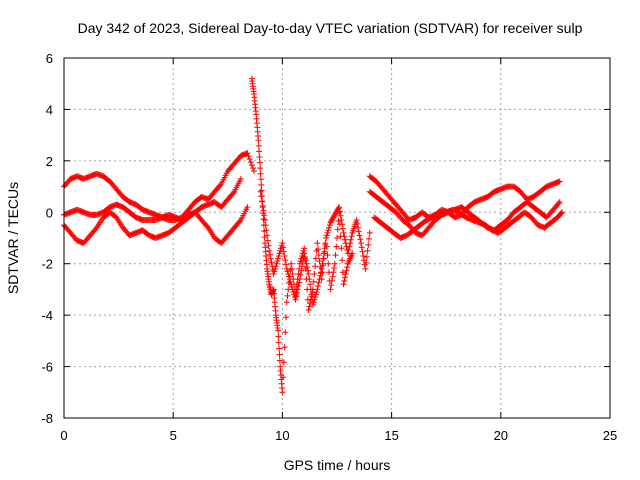 The height and width of the screenshot is (480, 640). What do you see at coordinates (63, 435) in the screenshot?
I see `x-tick-label: 0` at bounding box center [63, 435].